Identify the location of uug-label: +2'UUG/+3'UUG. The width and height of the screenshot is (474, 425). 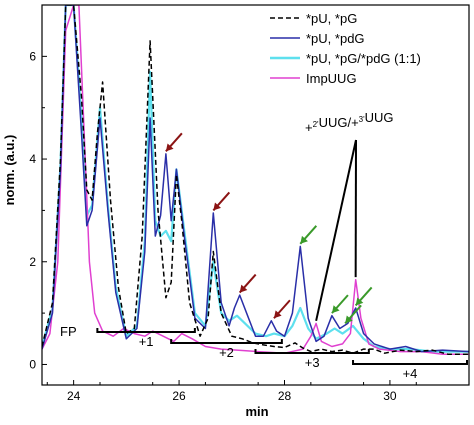
(349, 122).